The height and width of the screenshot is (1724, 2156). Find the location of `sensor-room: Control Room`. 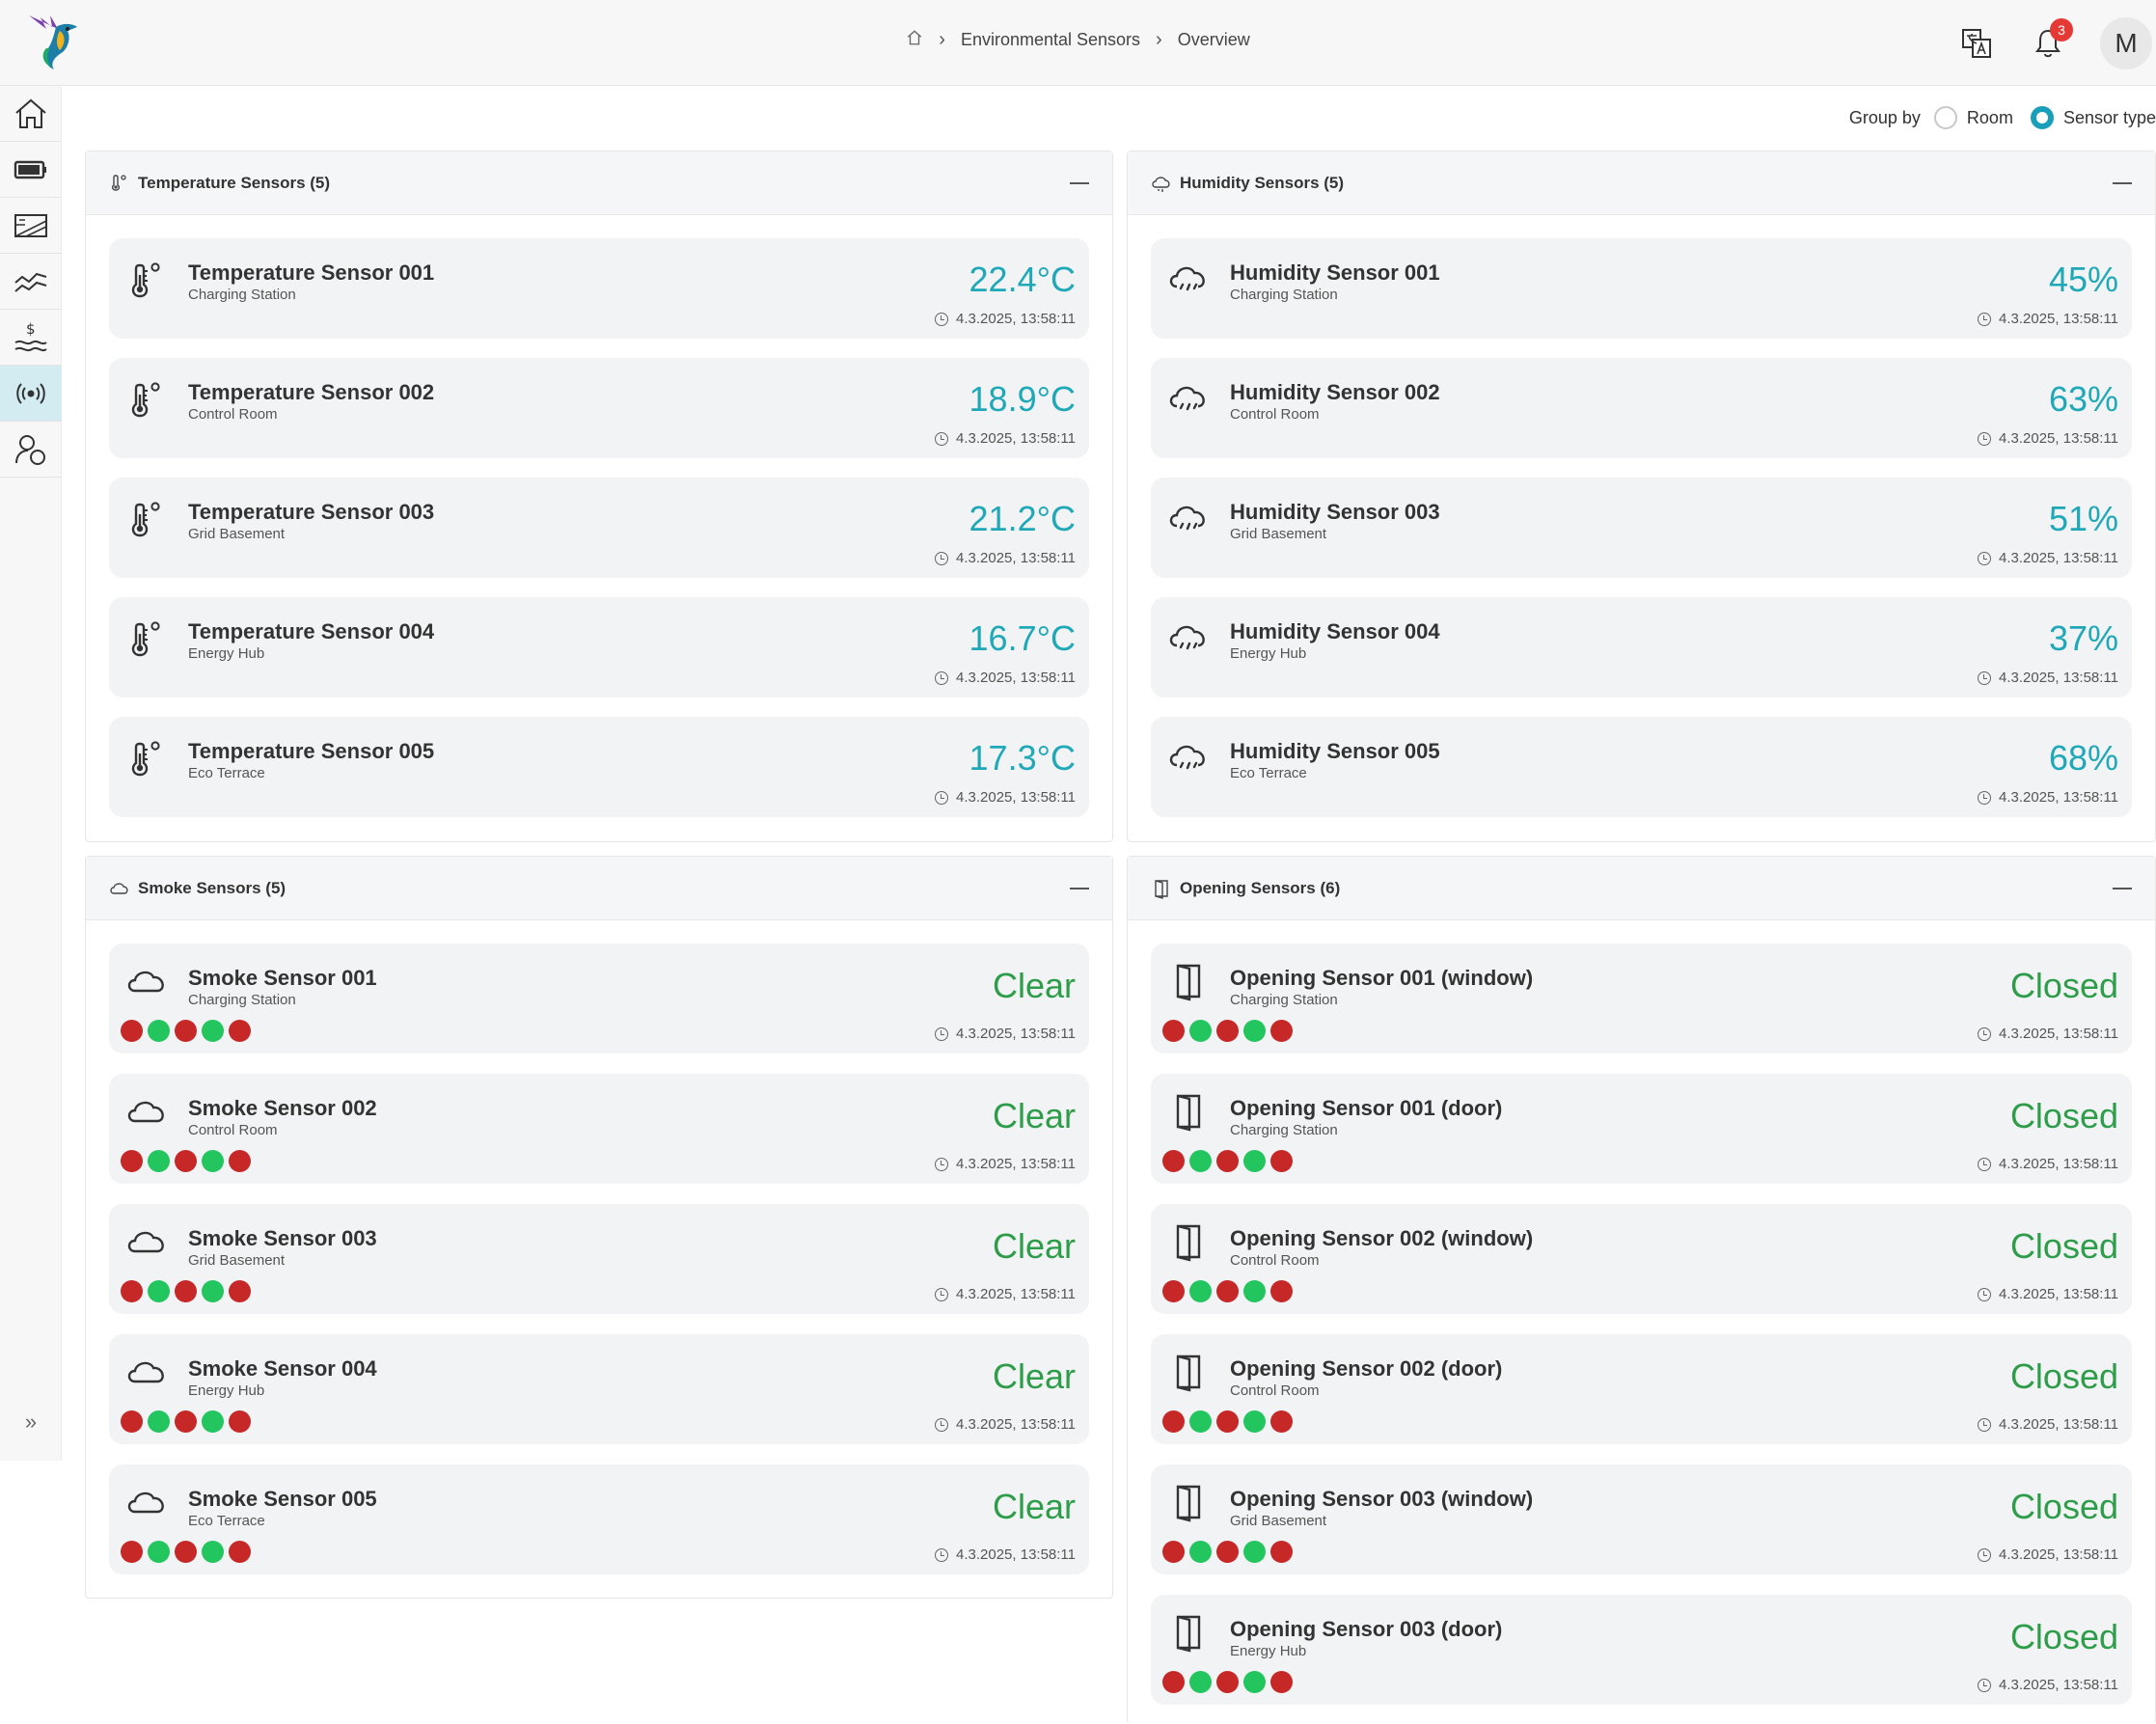

sensor-room: Control Room is located at coordinates (1275, 1261).